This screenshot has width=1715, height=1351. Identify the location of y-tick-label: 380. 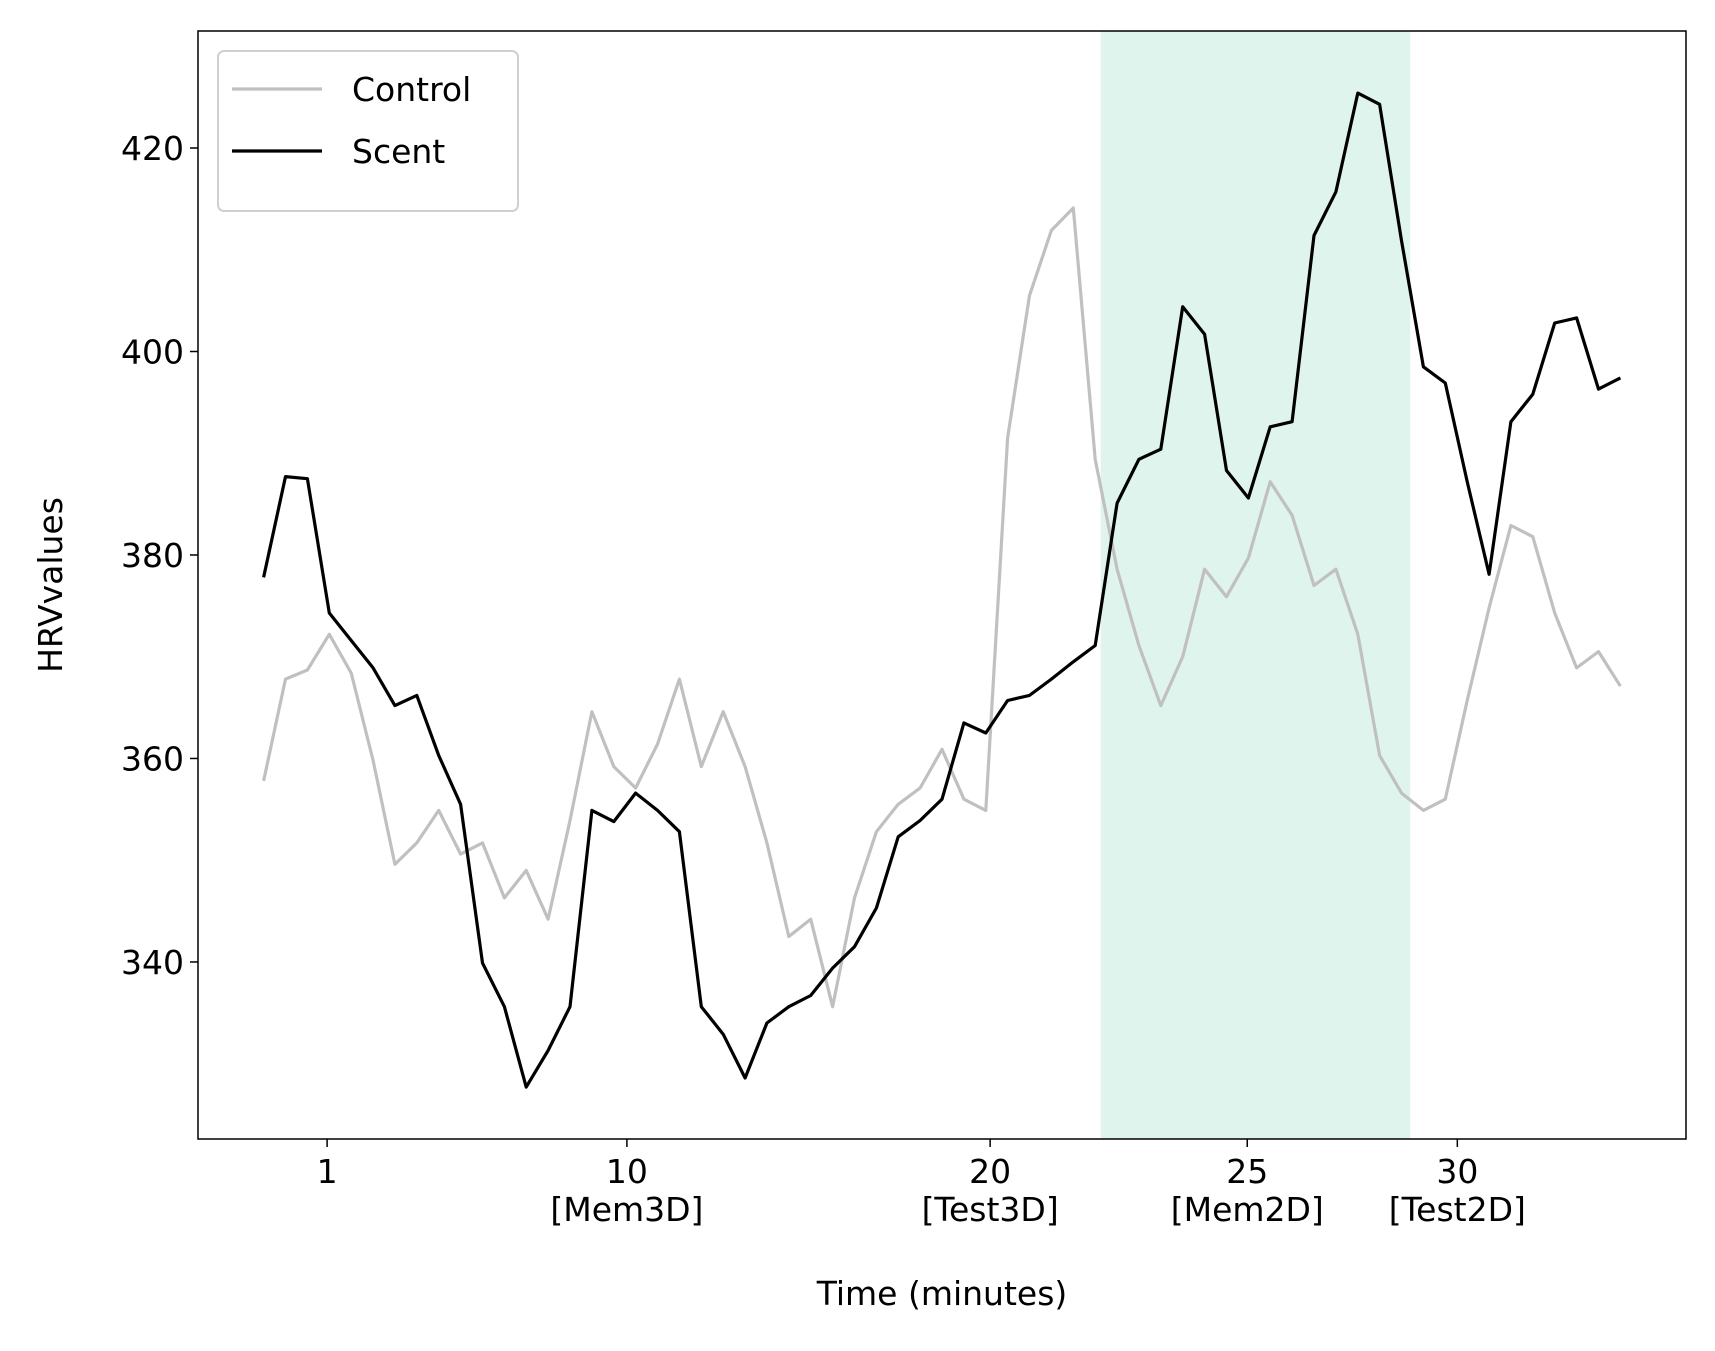
(152, 555).